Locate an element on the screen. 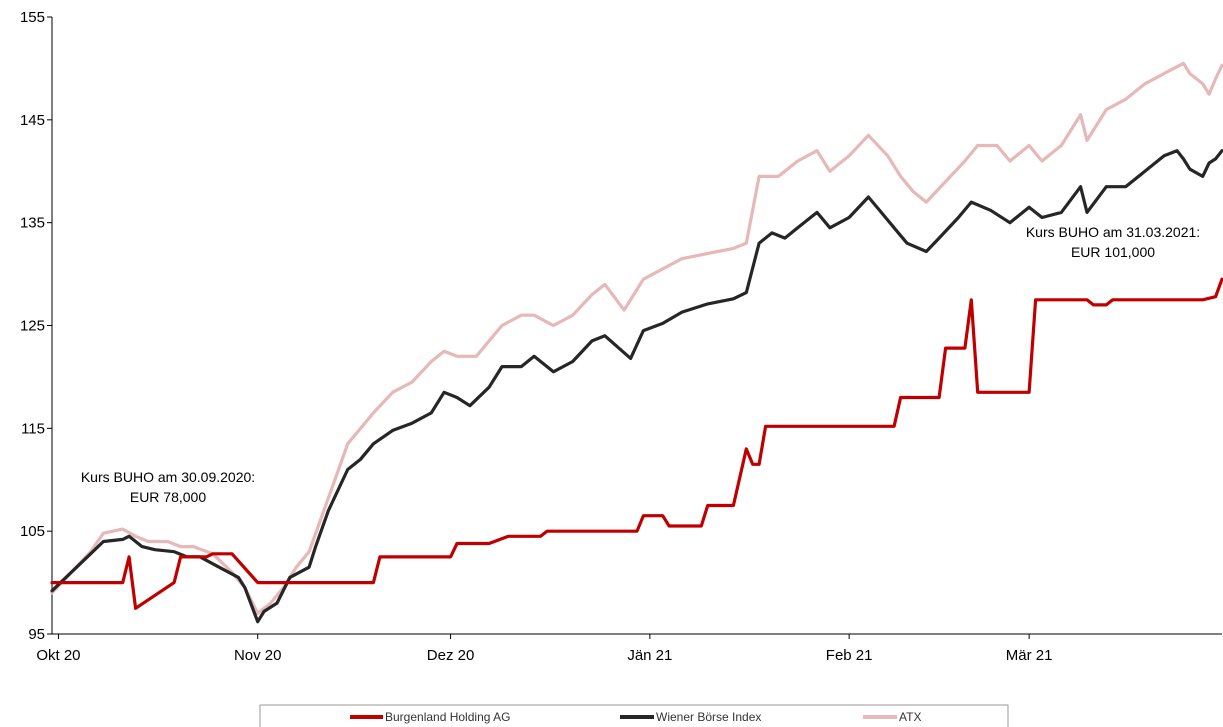  legend-label-burgenland: Burgenland Holding AG is located at coordinates (447, 717).